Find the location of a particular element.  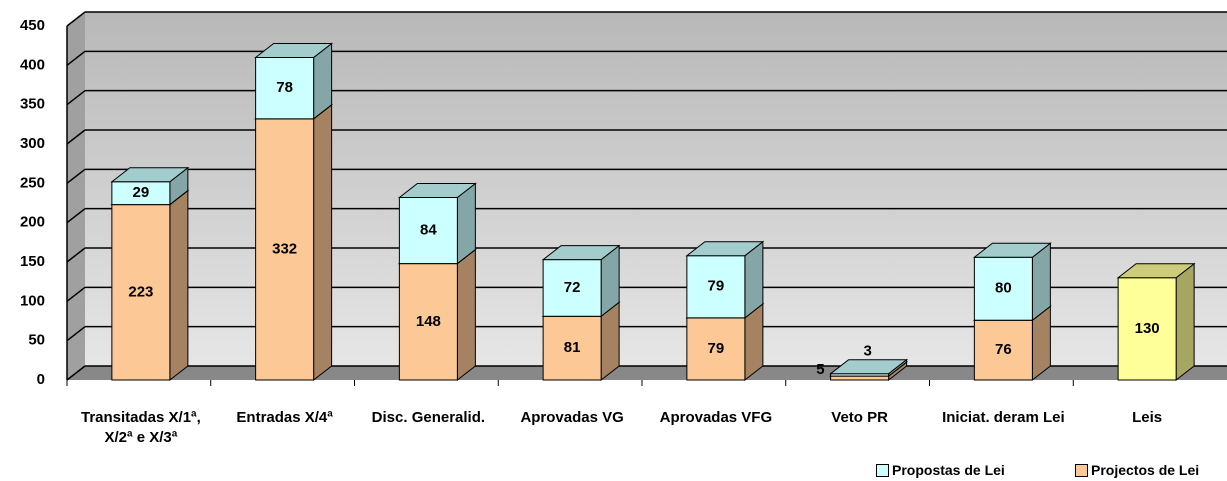

data-label: 72 is located at coordinates (572, 287).